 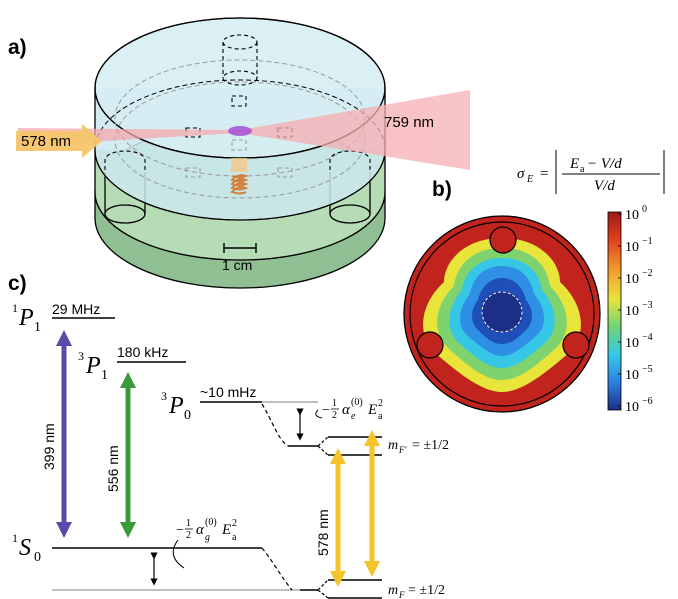 I want to click on transition-399: 399 nm, so click(x=56, y=434).